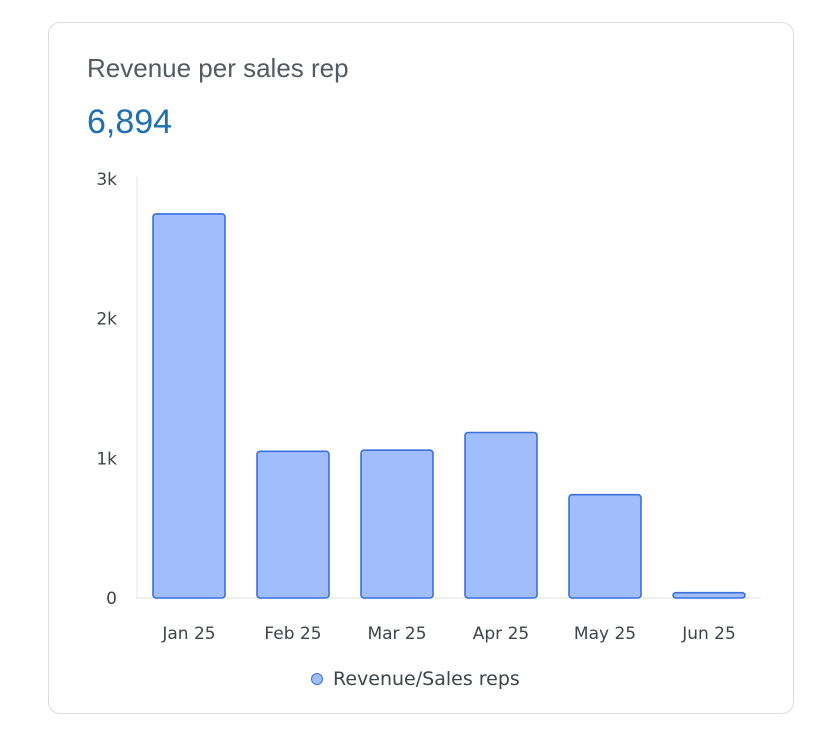 This screenshot has width=834, height=754. Describe the element at coordinates (130, 122) in the screenshot. I see `card-value: 6,894` at that location.